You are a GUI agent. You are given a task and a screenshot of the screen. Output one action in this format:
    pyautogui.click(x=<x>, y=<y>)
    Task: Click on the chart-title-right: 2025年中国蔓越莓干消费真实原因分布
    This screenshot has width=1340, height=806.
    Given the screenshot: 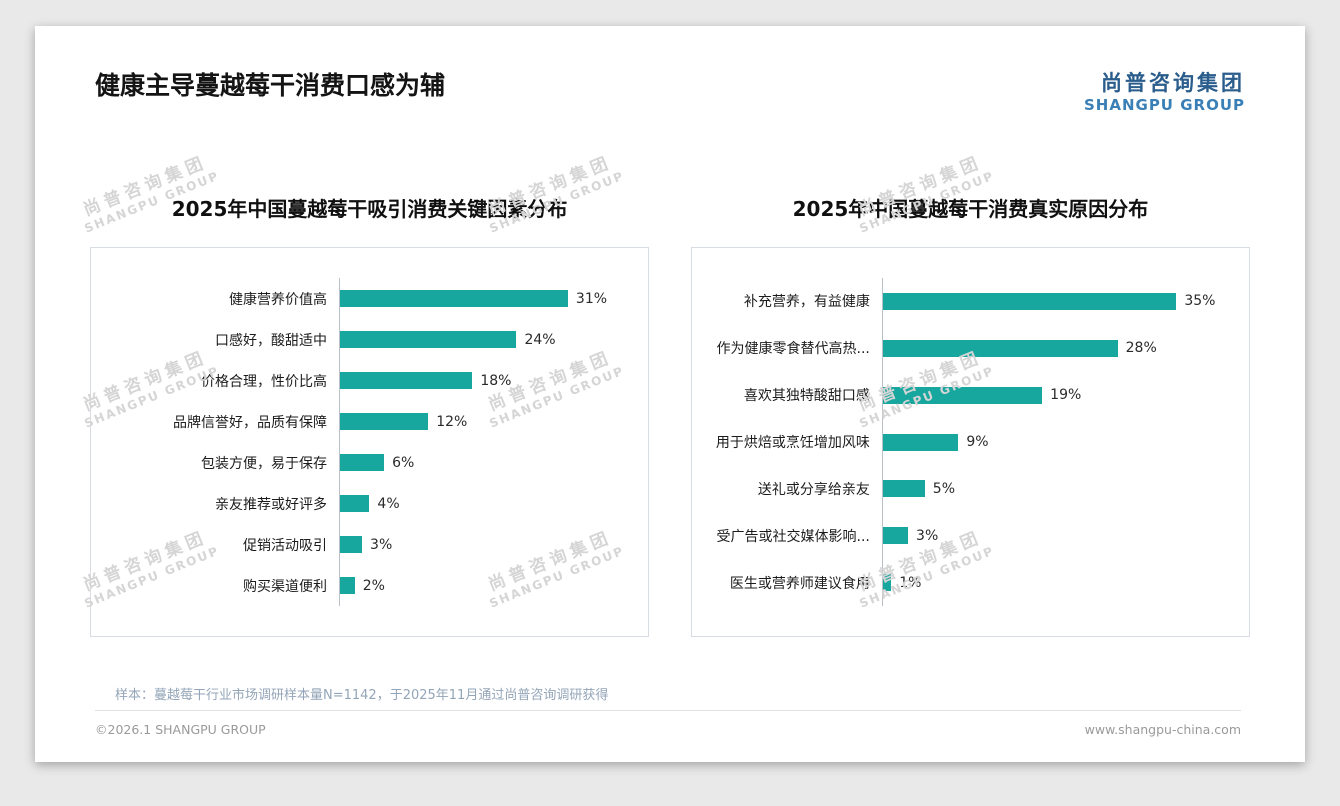 What is the action you would take?
    pyautogui.click(x=970, y=209)
    